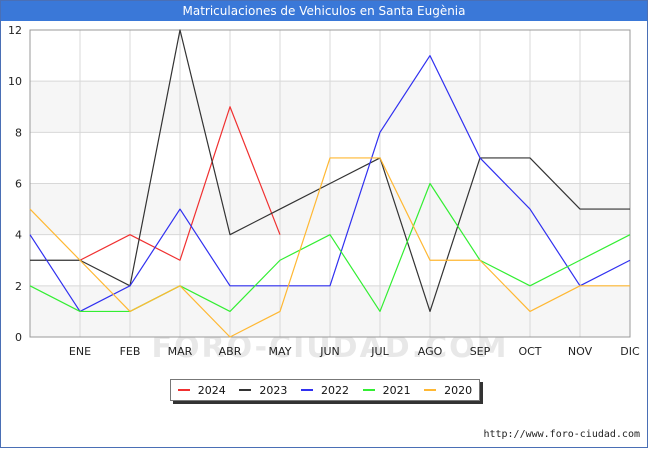 Image resolution: width=650 pixels, height=450 pixels. I want to click on y-tick-label: 12, so click(15, 30).